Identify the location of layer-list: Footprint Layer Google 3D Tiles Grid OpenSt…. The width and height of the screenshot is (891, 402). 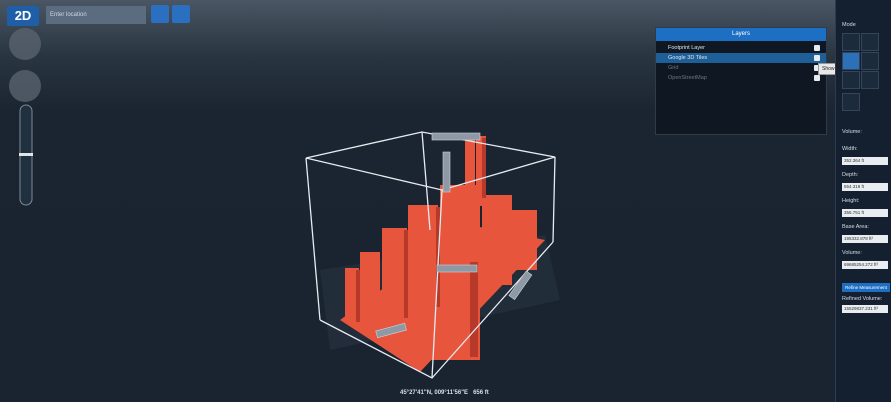
(741, 62).